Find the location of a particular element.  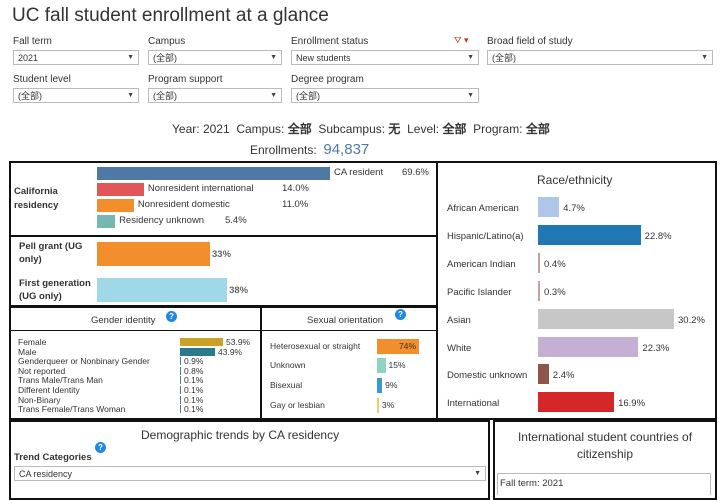

field-of-study-select: (全部) ▼ is located at coordinates (600, 57).